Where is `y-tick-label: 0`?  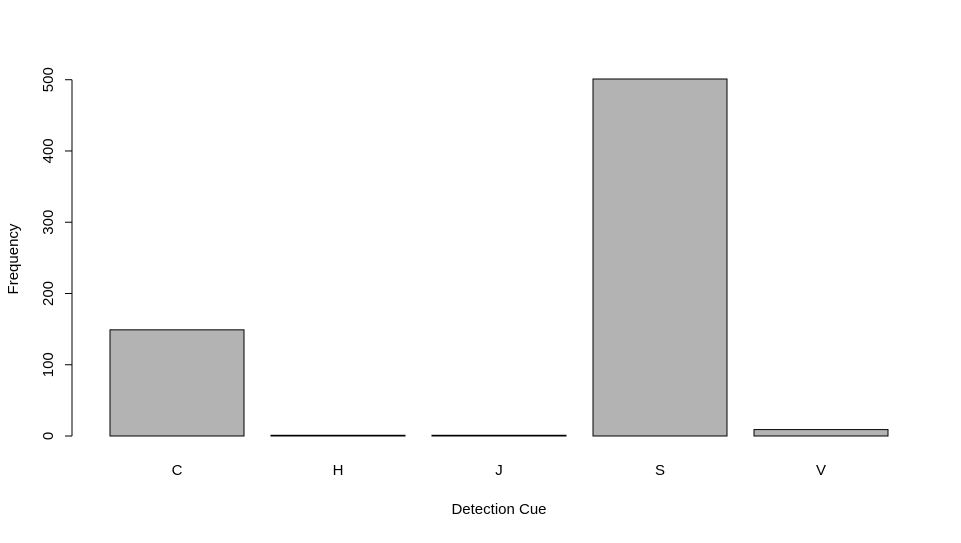
y-tick-label: 0 is located at coordinates (48, 436).